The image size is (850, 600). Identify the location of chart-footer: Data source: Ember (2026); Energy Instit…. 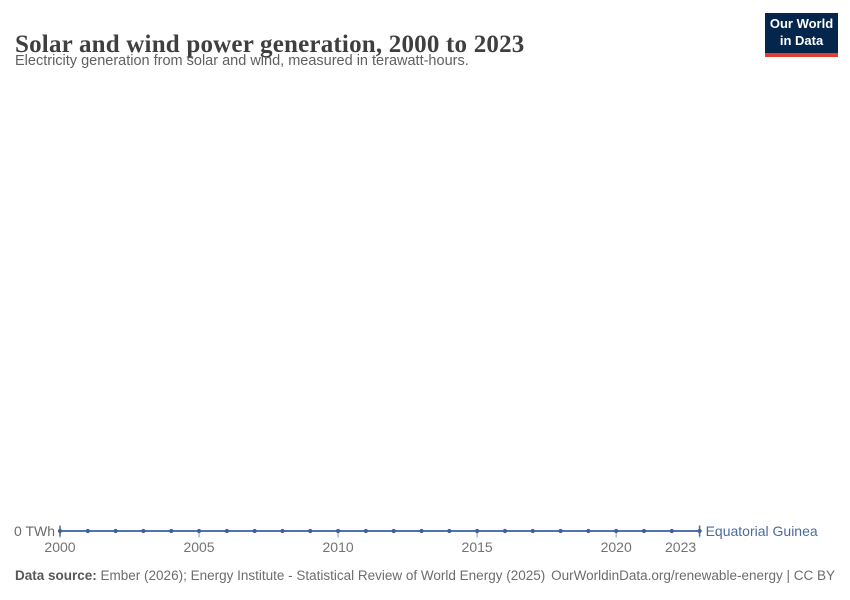
(425, 576).